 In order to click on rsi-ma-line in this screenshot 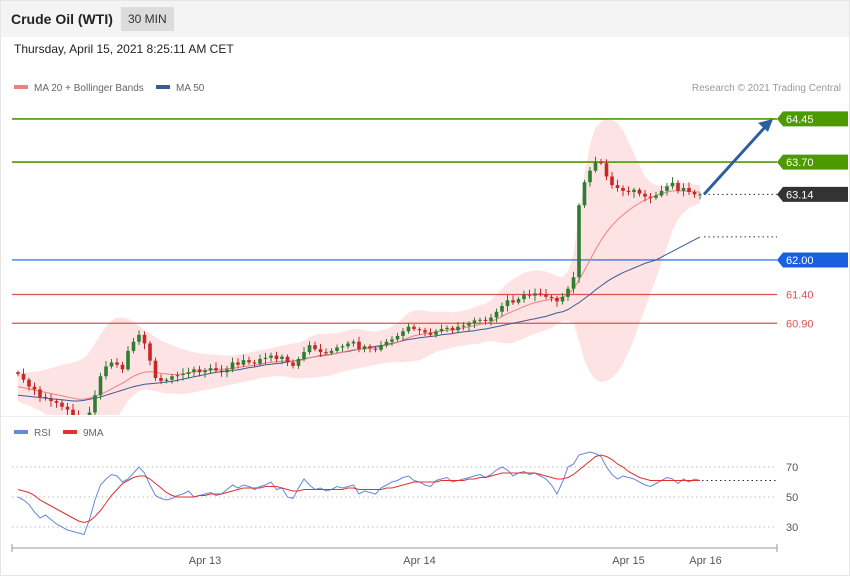, I will do `click(358, 489)`.